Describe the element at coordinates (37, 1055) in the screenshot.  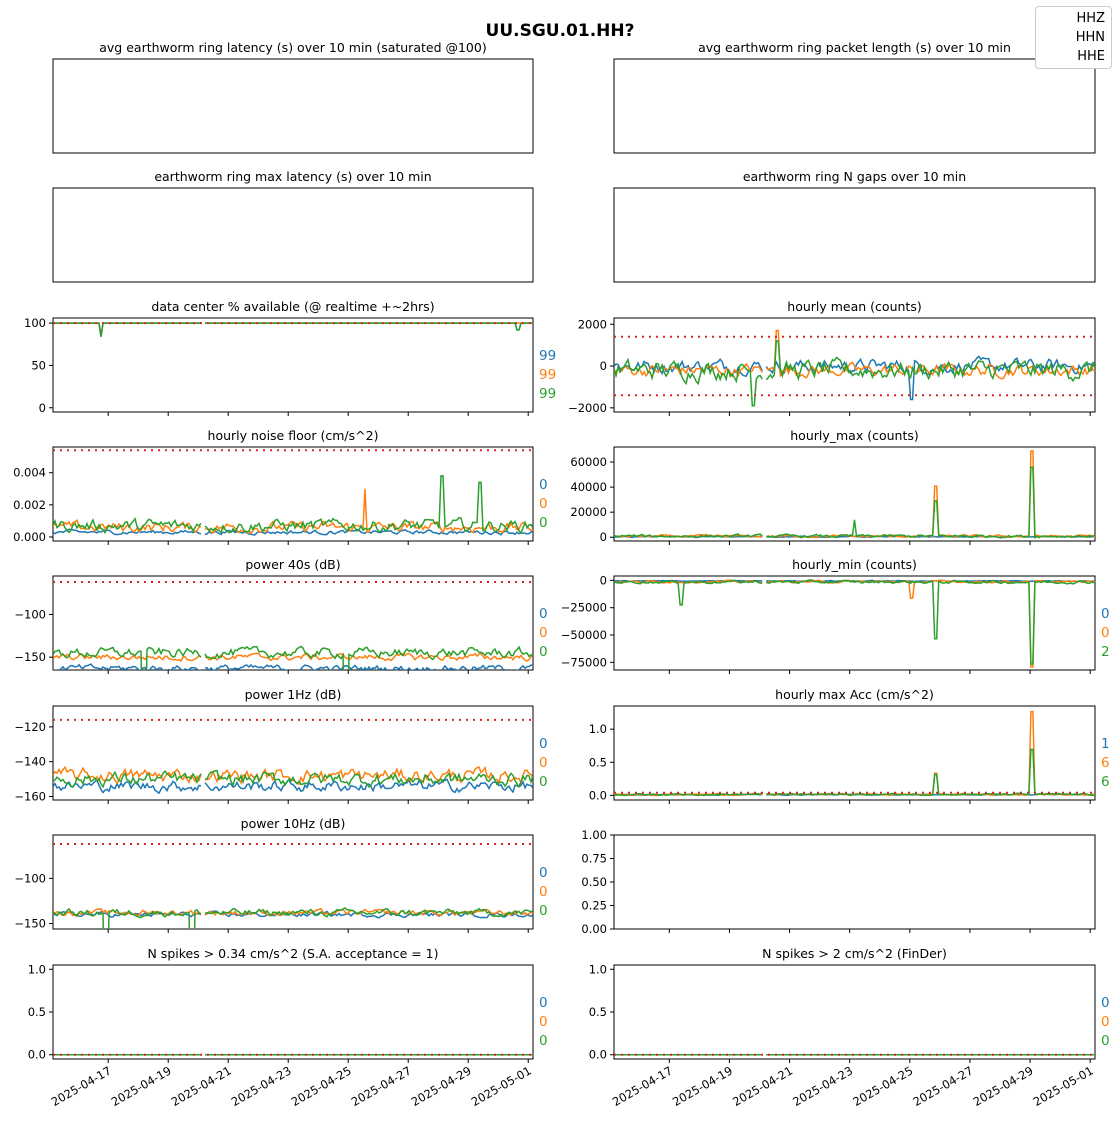
I see `y-tick-label: 0.0` at that location.